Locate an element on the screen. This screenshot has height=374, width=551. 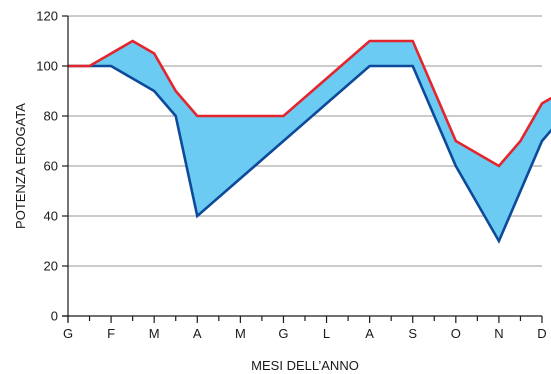
y-tick-label: 80 is located at coordinates (51, 116).